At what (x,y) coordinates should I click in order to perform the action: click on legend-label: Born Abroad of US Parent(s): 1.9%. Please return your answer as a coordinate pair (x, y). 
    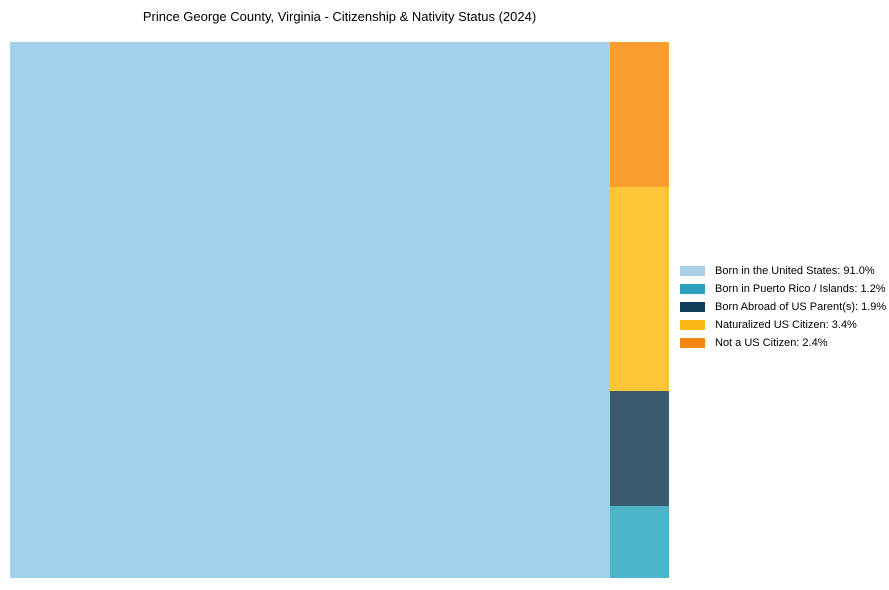
    Looking at the image, I should click on (801, 306).